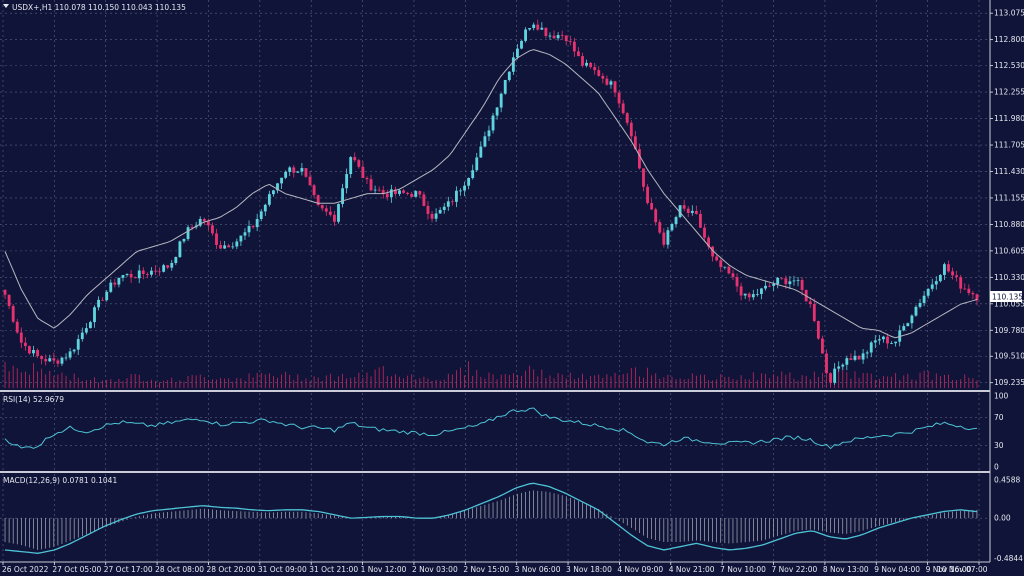  Describe the element at coordinates (1007, 288) in the screenshot. I see `price-axis` at that location.